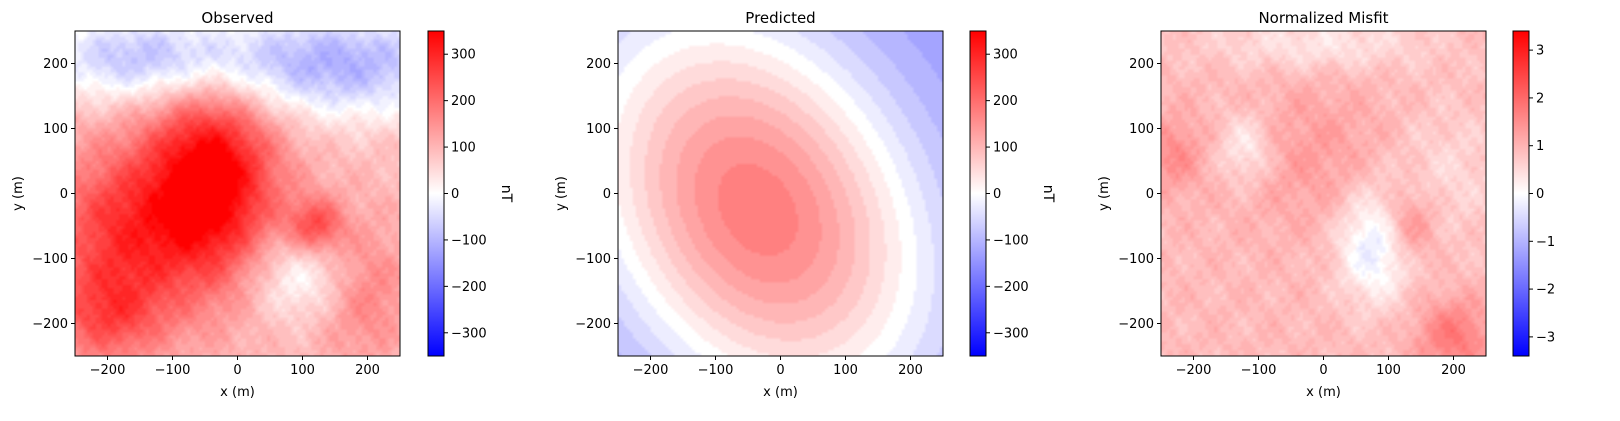 The width and height of the screenshot is (1620, 421). I want to click on colorbar-tick-label: −1, so click(1545, 242).